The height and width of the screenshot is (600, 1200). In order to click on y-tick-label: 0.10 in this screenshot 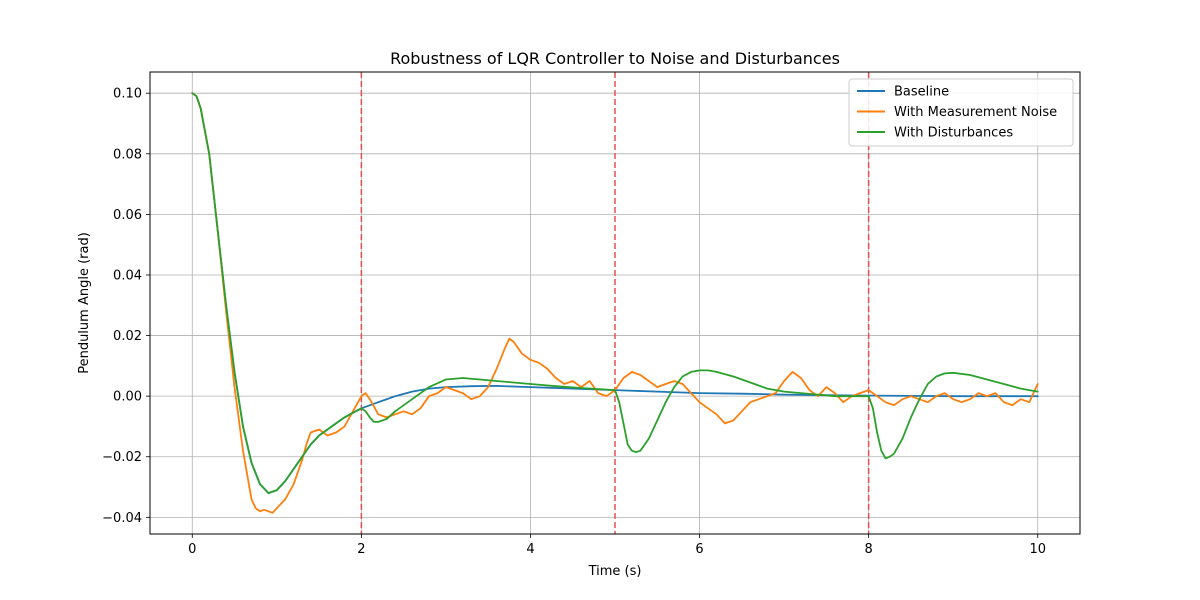, I will do `click(127, 94)`.